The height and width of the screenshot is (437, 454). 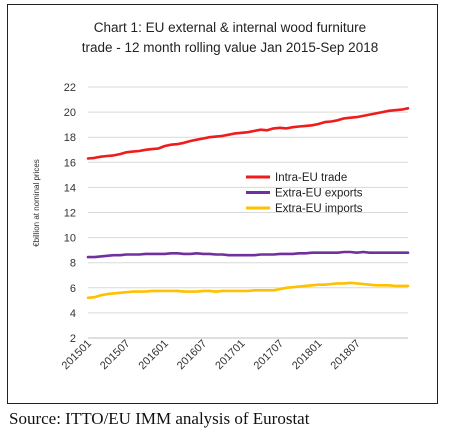 I want to click on y-tick-label: 12, so click(x=70, y=214).